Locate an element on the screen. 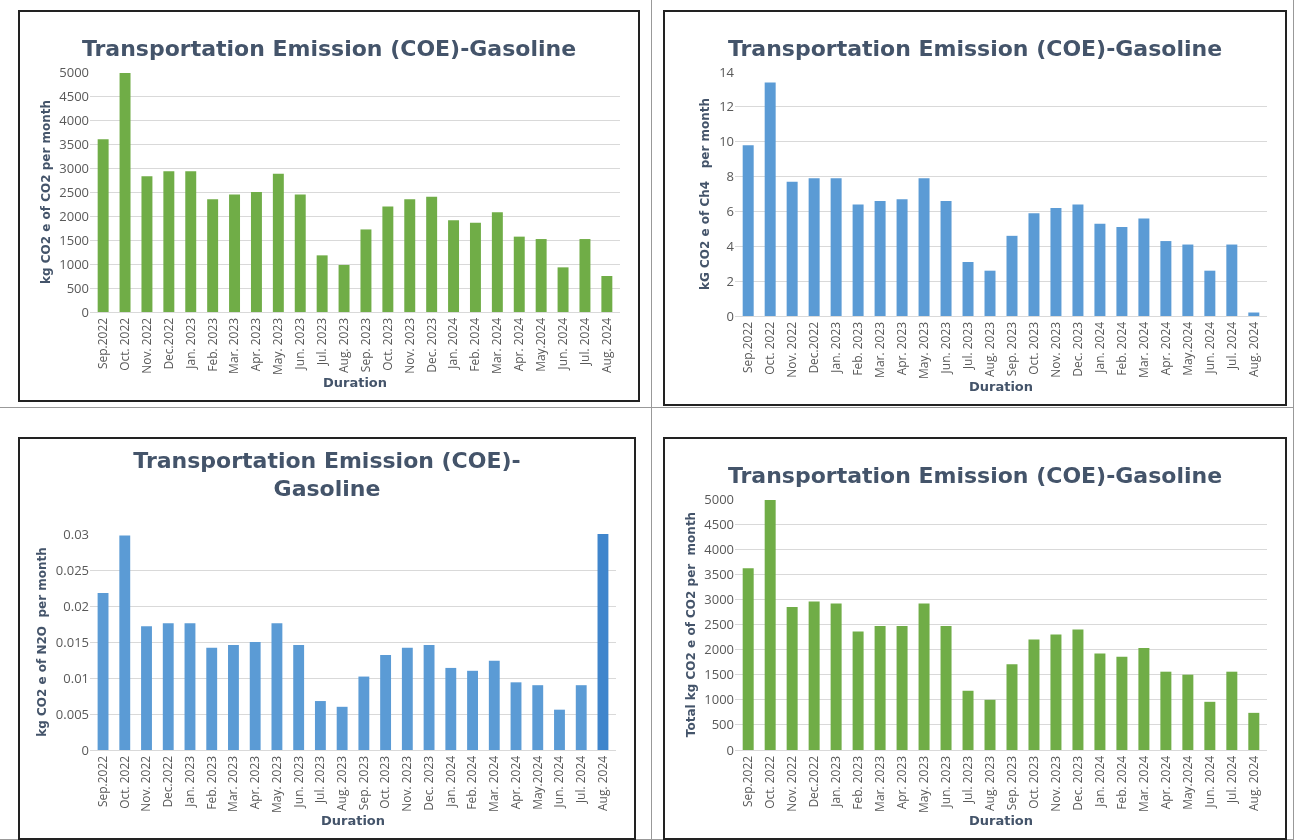  y-tick-label: 6 is located at coordinates (730, 210).